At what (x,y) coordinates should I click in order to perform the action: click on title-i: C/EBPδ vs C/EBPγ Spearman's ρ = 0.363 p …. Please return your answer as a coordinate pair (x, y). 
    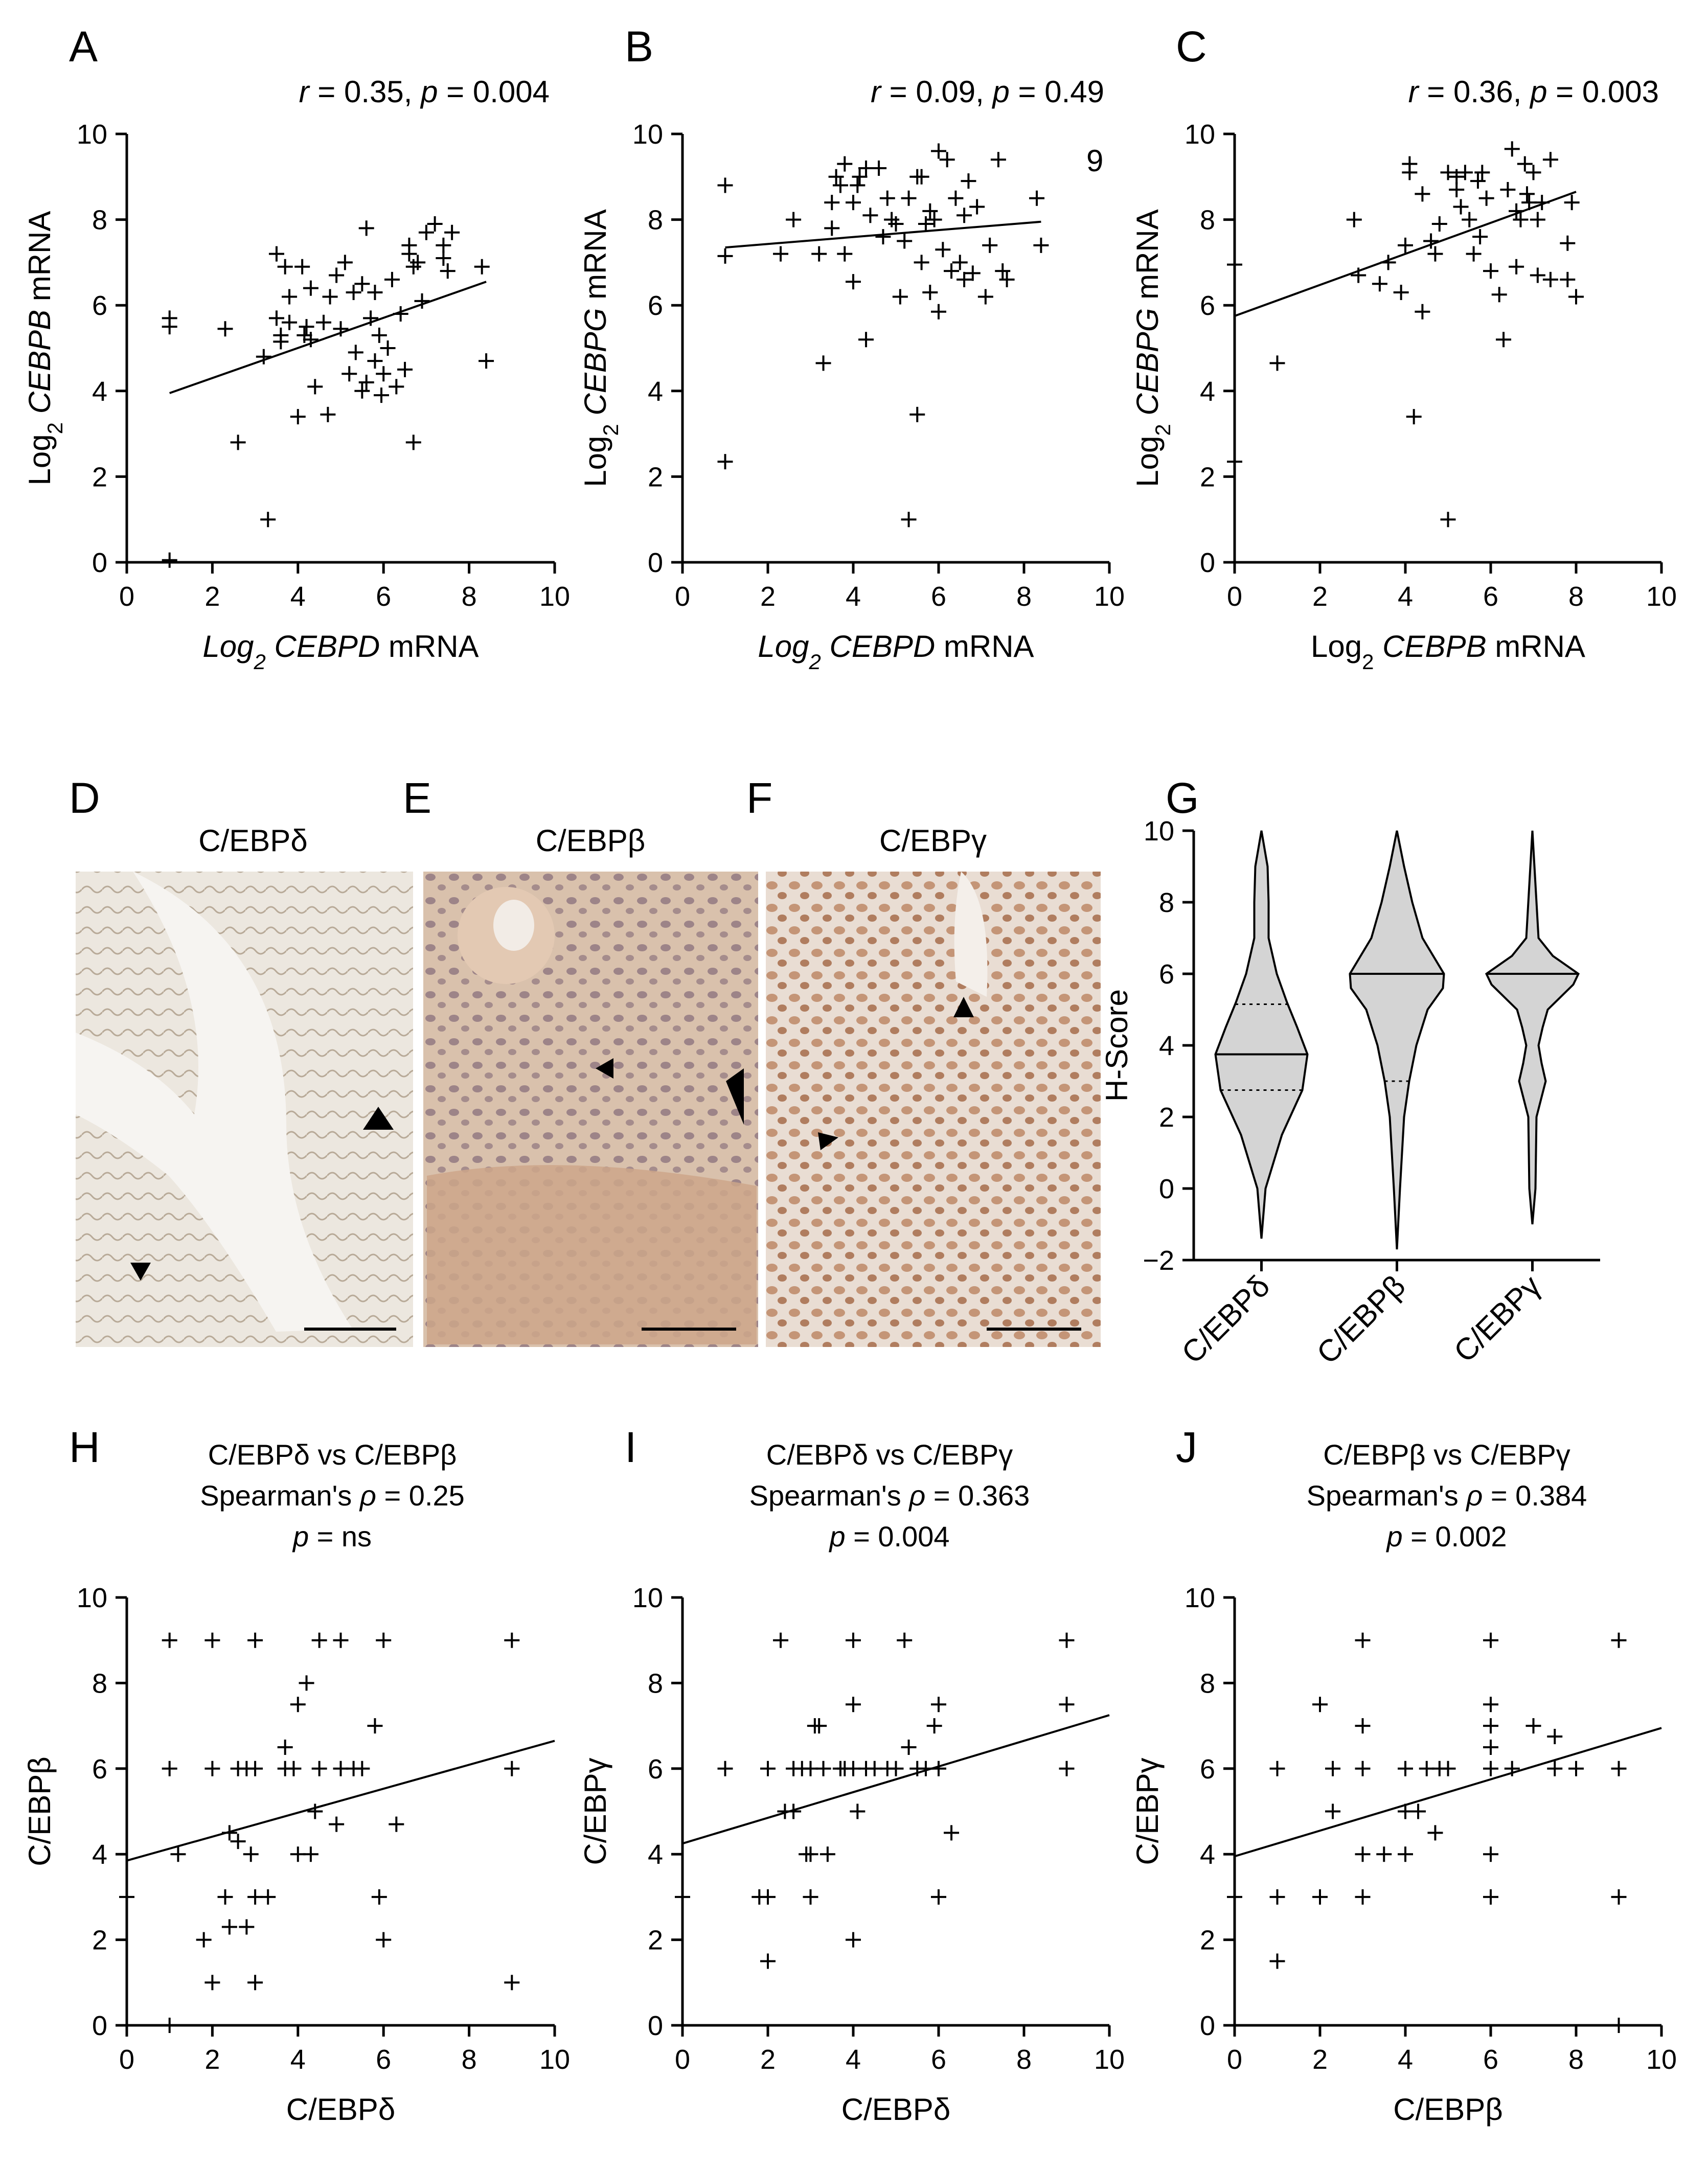
    Looking at the image, I should click on (889, 1495).